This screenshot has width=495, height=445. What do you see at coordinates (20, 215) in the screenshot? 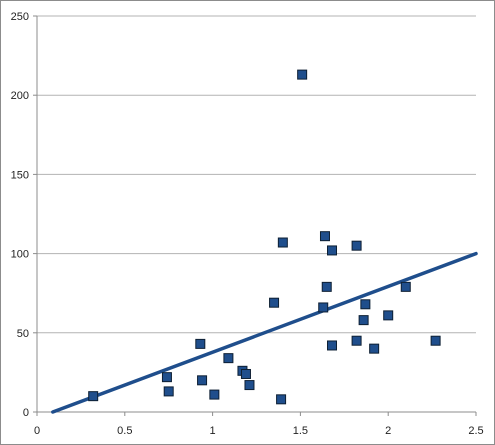
I see `y-axis-tick-labels: 0 50 100 150 200 250` at bounding box center [20, 215].